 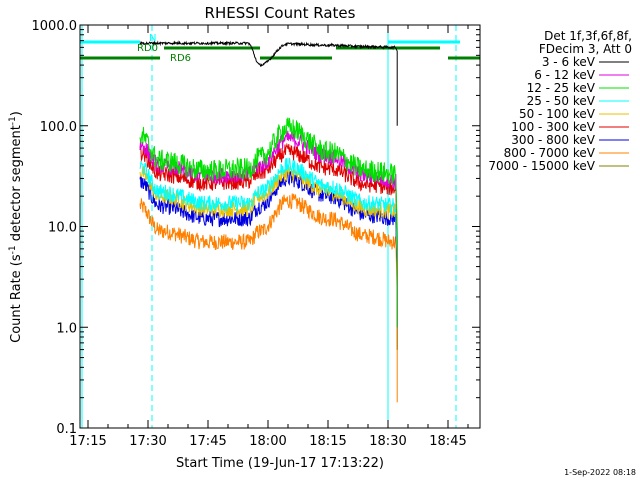 What do you see at coordinates (569, 62) in the screenshot?
I see `legend-label: 3 - 6 keV` at bounding box center [569, 62].